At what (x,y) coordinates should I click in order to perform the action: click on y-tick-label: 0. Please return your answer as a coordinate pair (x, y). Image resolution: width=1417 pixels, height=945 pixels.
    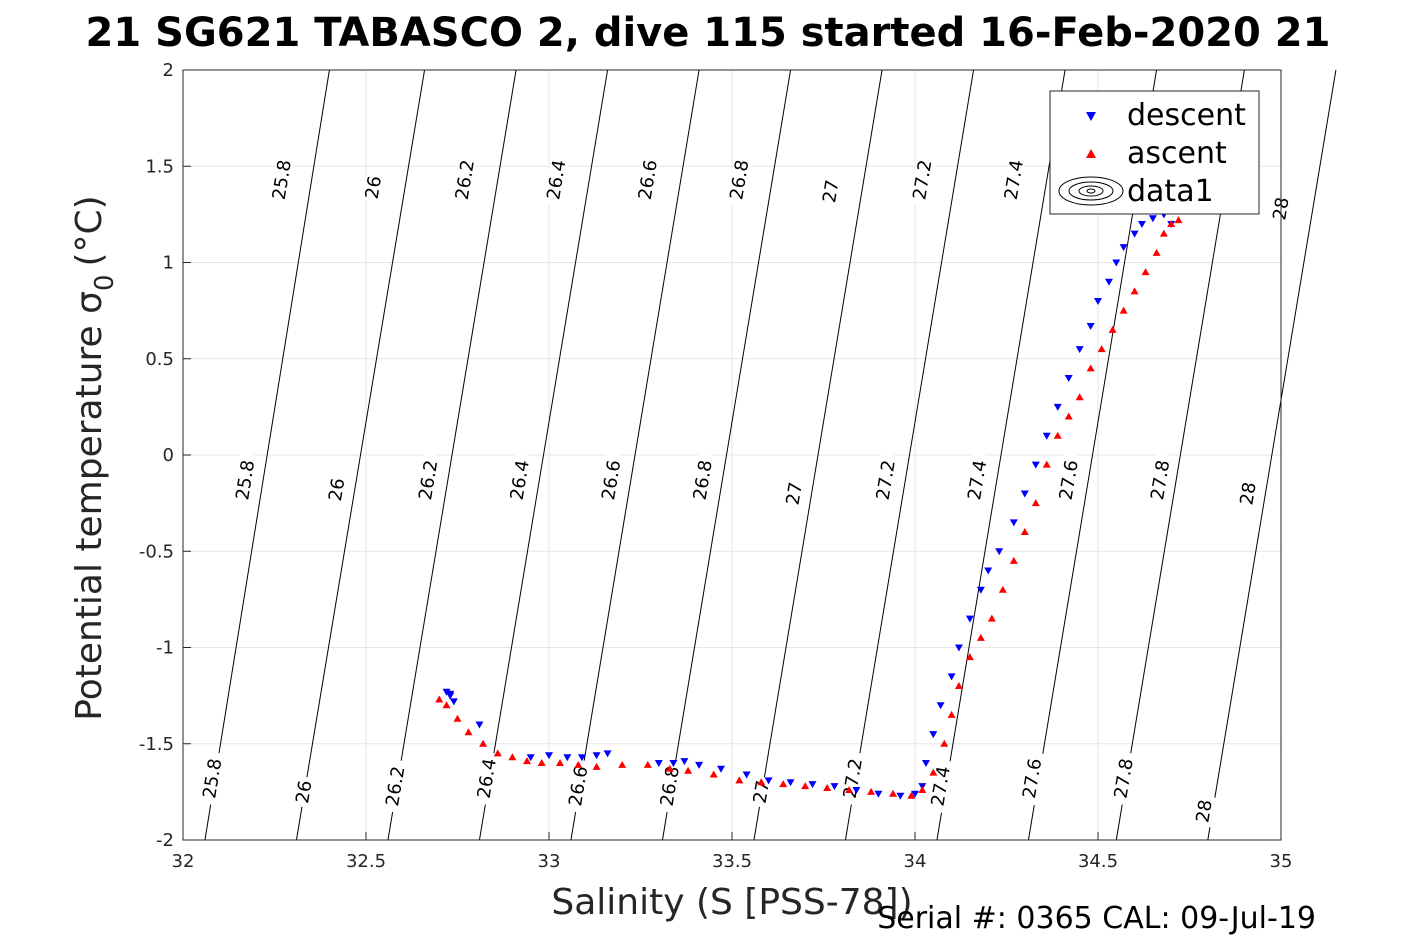
    Looking at the image, I should click on (168, 455).